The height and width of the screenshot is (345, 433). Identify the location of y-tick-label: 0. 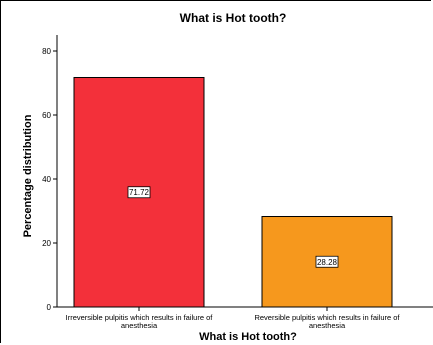
(49, 307).